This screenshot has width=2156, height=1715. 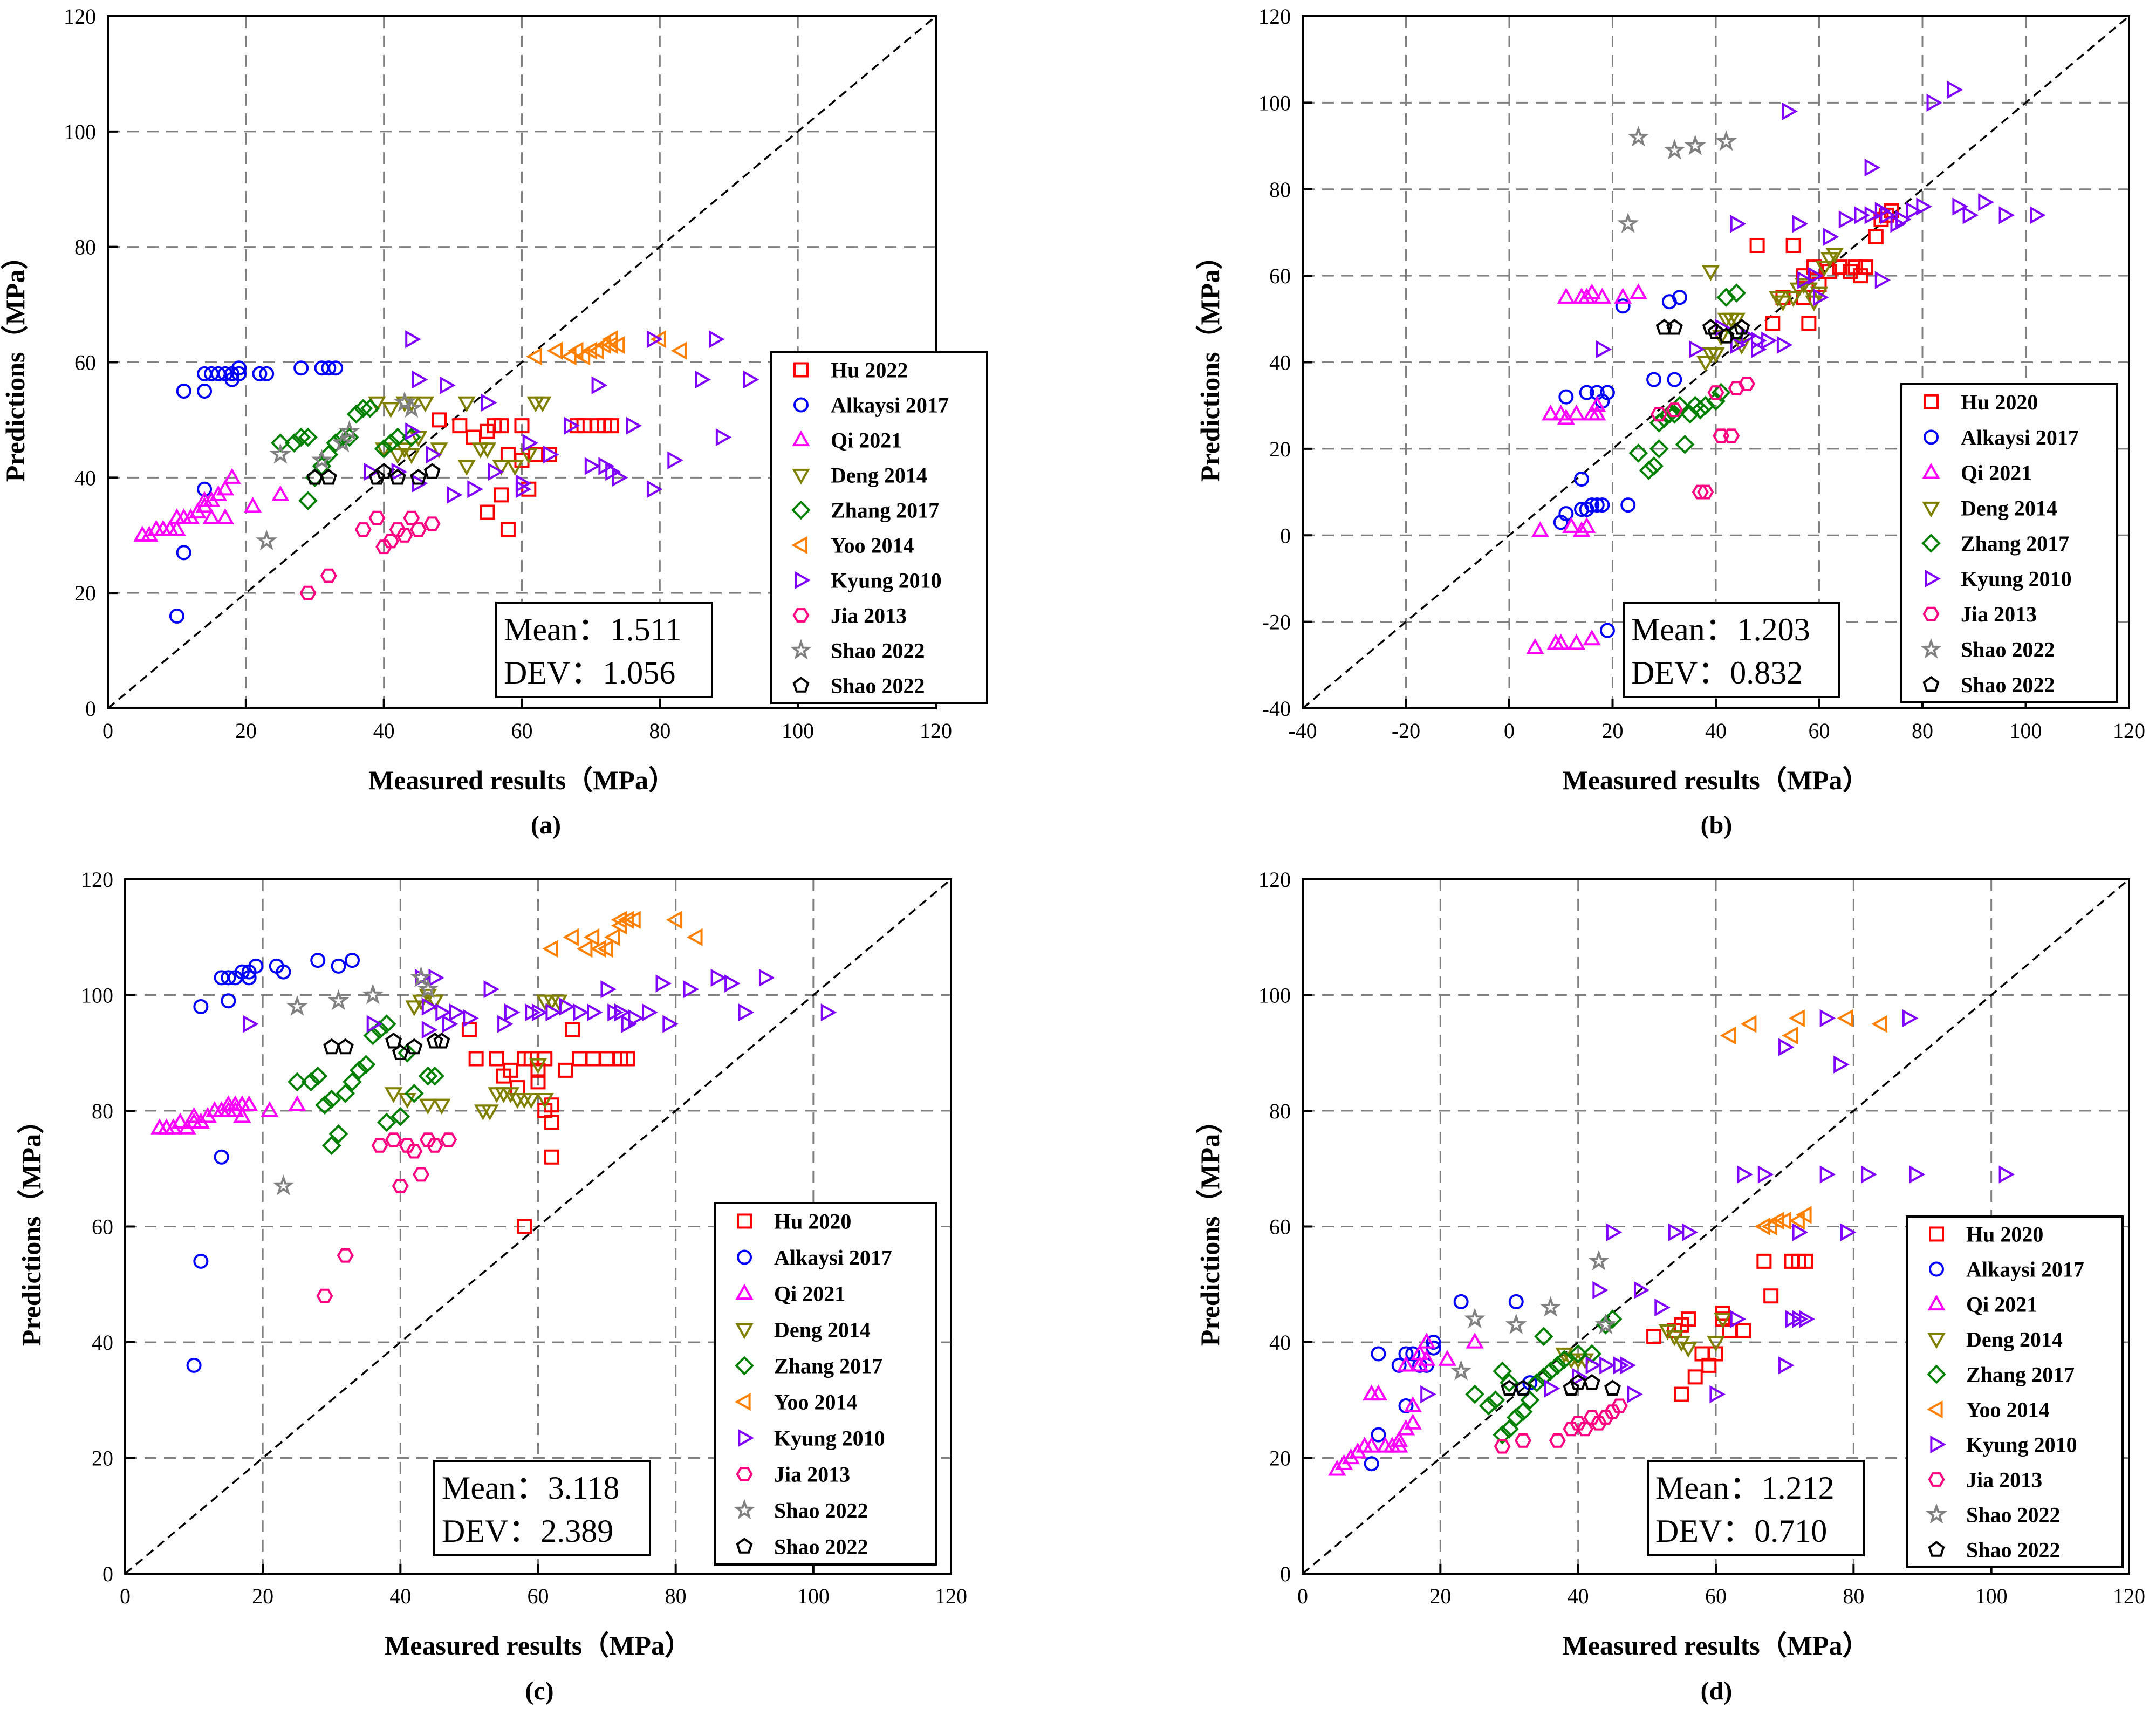 I want to click on legend-label: Shao 2022, so click(x=821, y=1547).